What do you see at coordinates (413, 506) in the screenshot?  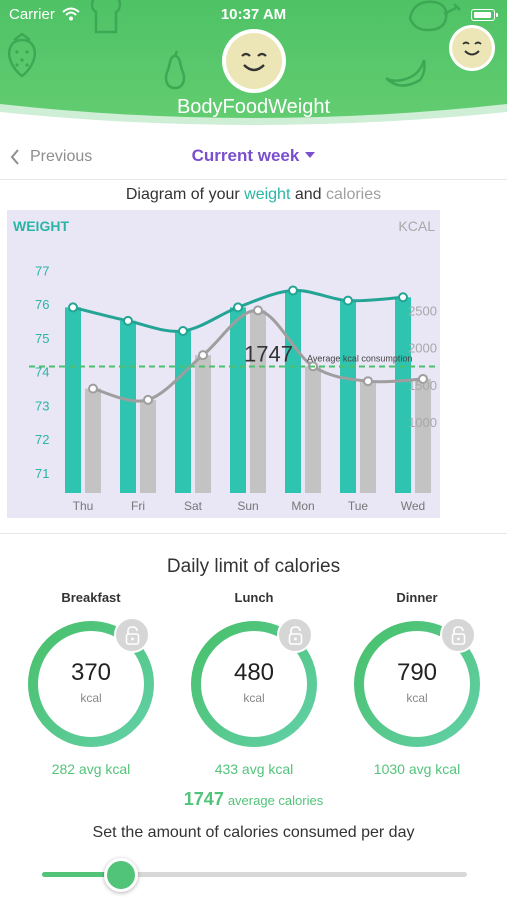 I see `x-tick-label: Wed` at bounding box center [413, 506].